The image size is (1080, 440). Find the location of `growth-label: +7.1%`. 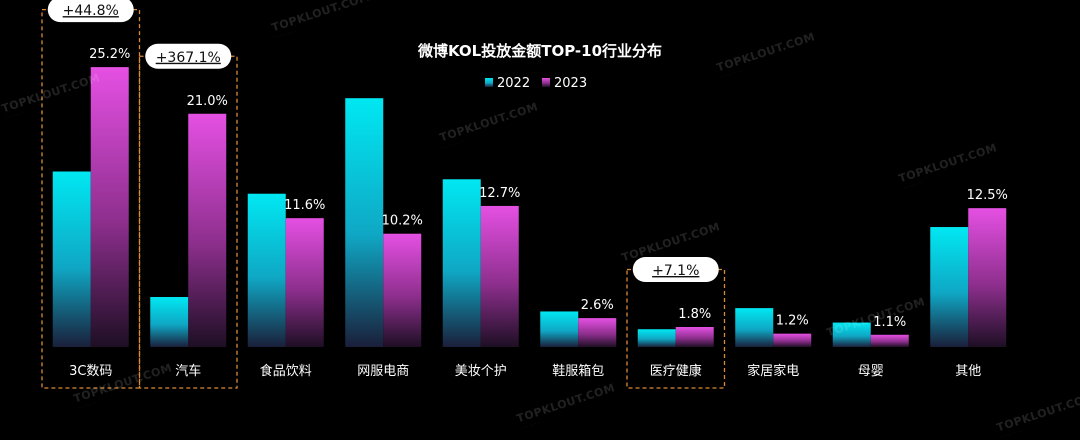

growth-label: +7.1% is located at coordinates (675, 271).